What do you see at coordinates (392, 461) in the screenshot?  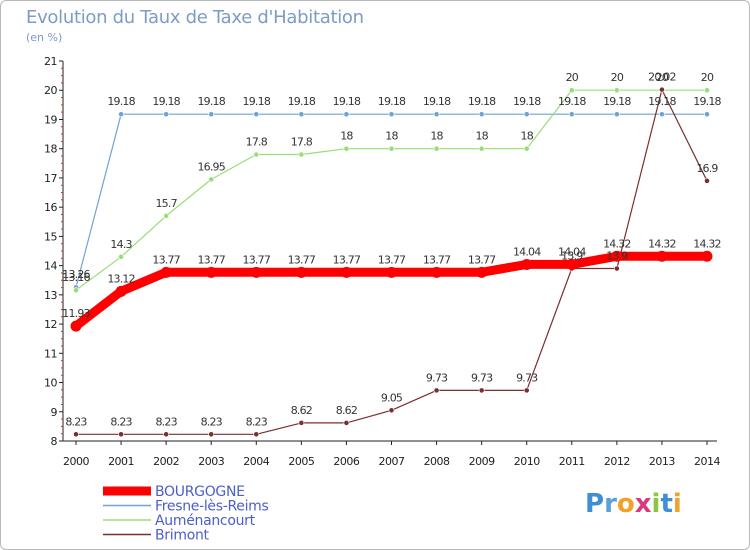 I see `x-tick-label: 2007` at bounding box center [392, 461].